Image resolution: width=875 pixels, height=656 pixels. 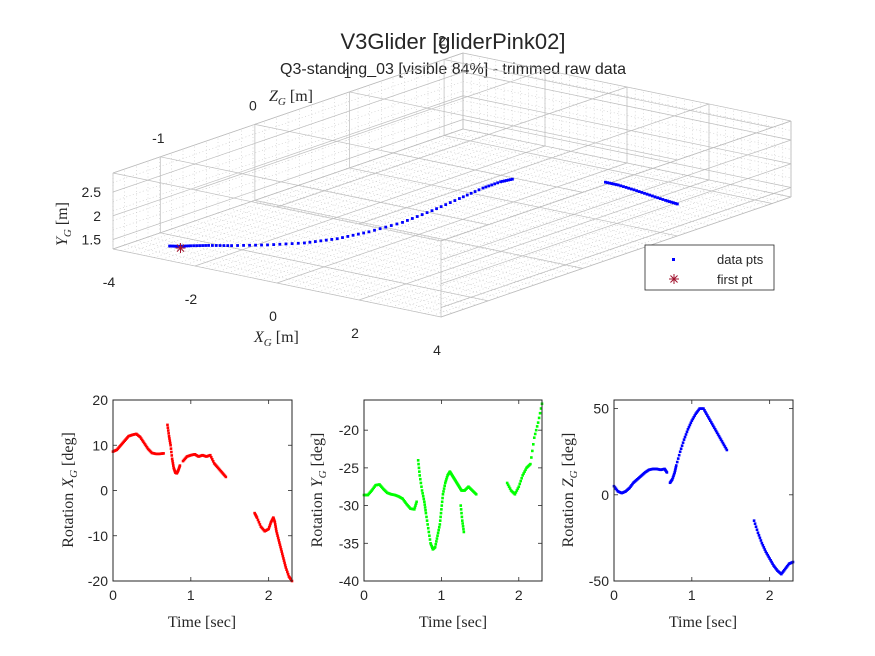 I want to click on rotation-y-ylabel: RotationYG[deg], so click(x=319, y=490).